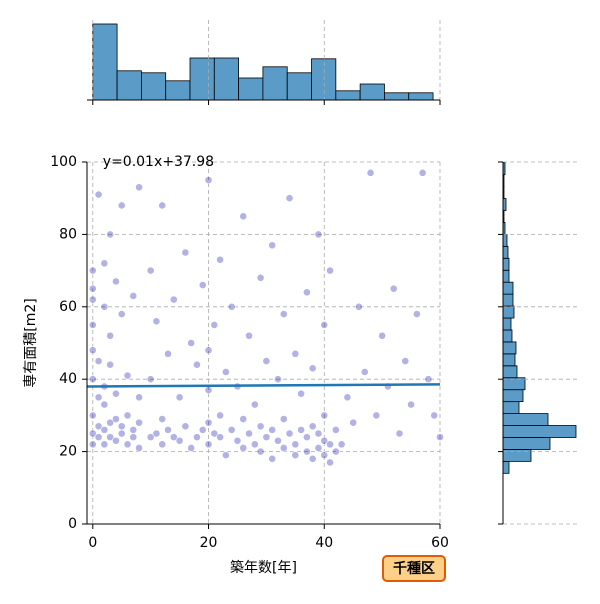 The width and height of the screenshot is (600, 604). Describe the element at coordinates (92, 543) in the screenshot. I see `x-tick-label: 0` at that location.